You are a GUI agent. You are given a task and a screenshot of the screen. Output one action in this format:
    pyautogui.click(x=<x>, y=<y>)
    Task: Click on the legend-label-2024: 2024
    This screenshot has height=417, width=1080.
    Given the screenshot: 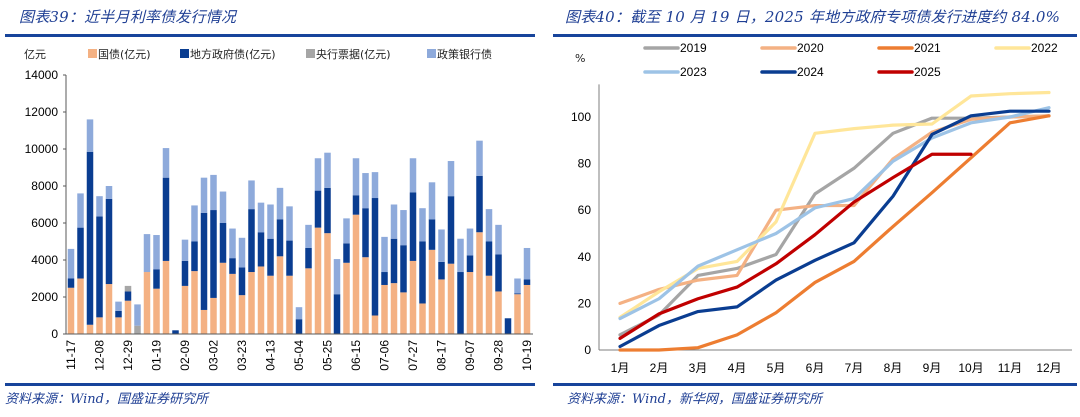 What is the action you would take?
    pyautogui.click(x=810, y=72)
    